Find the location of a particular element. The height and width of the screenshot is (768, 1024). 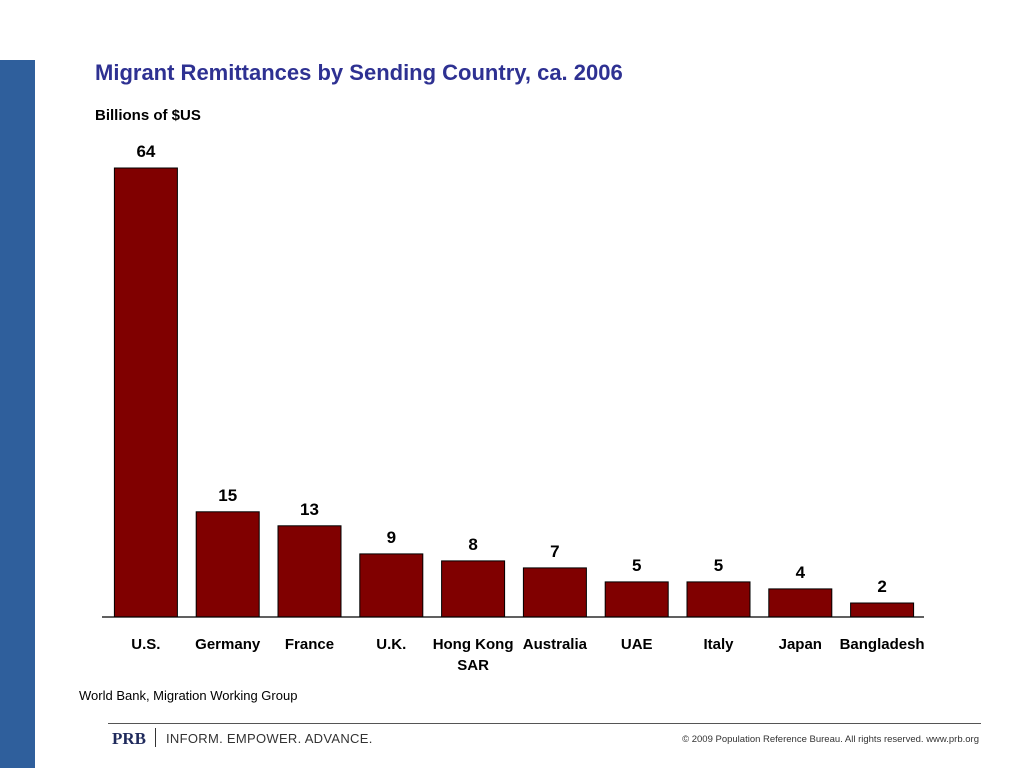

bar-france is located at coordinates (309, 571).